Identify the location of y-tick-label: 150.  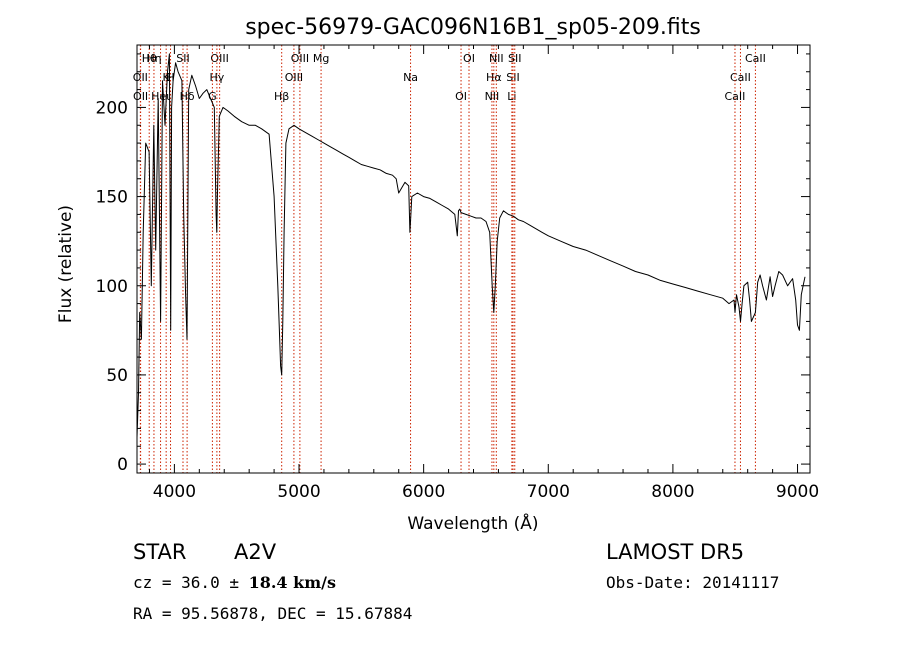
(112, 198).